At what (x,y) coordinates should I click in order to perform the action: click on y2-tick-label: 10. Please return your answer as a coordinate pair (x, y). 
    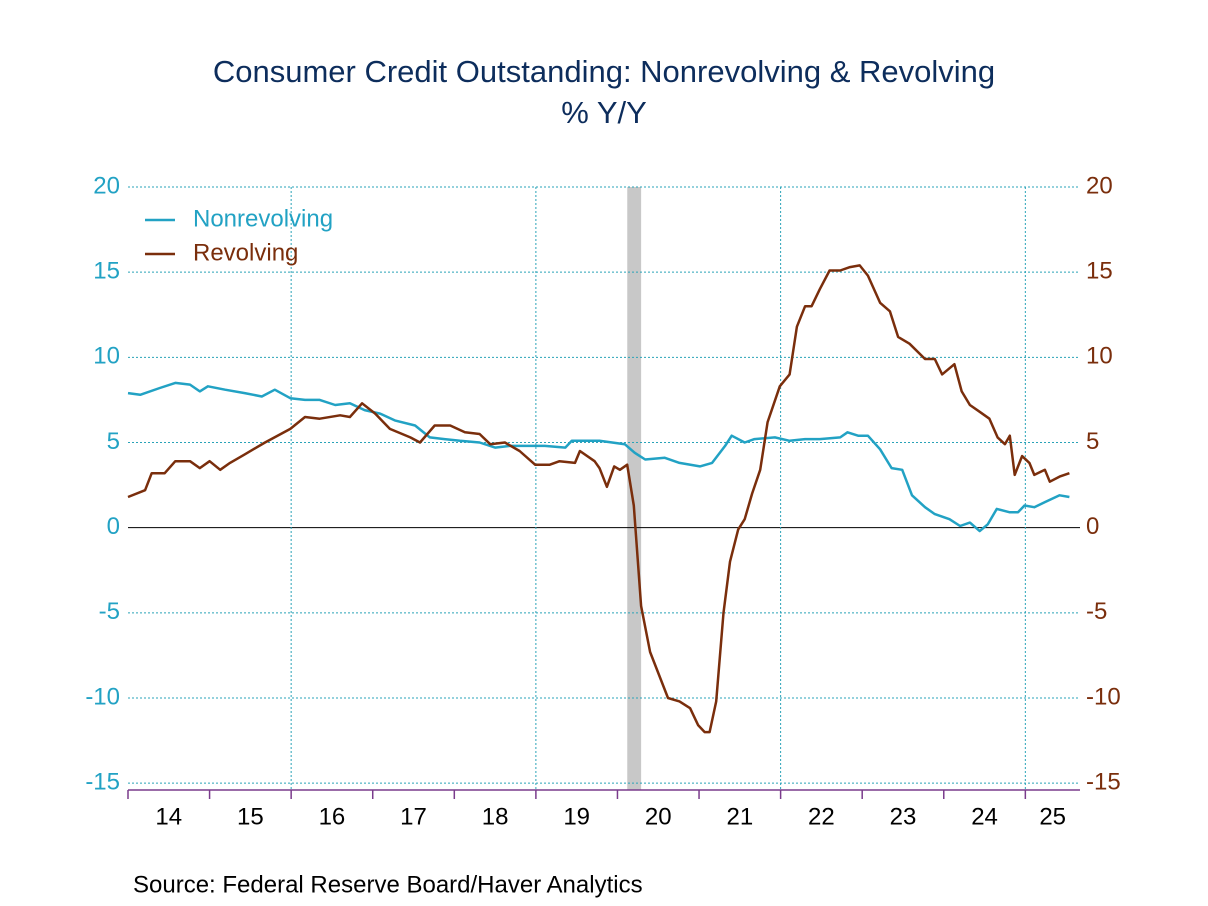
    Looking at the image, I should click on (1099, 356).